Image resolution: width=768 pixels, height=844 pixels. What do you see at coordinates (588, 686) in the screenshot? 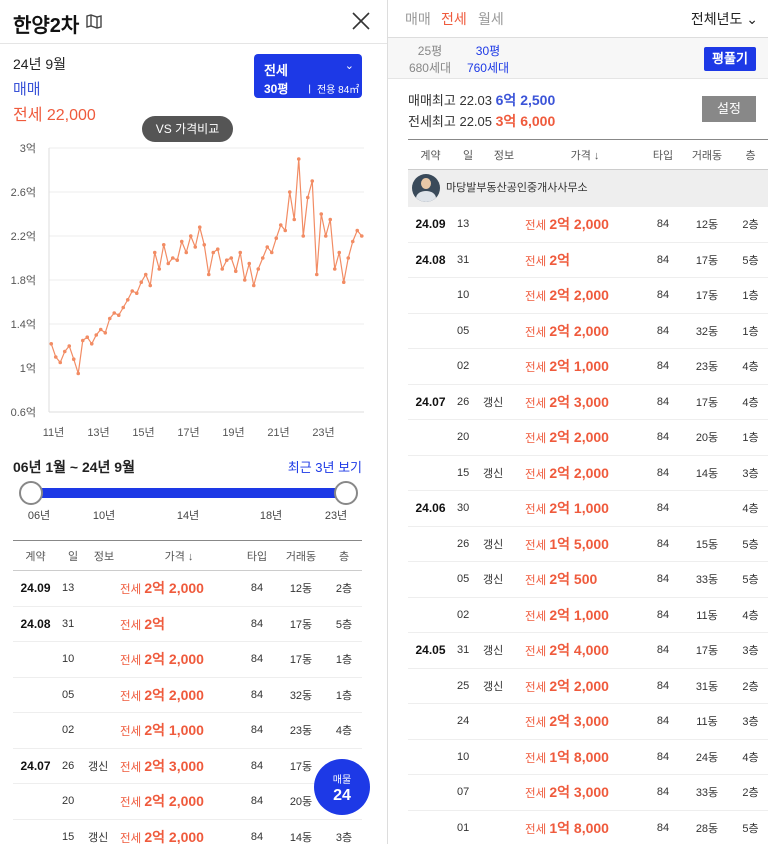
I see `table-row: 25 갱신 전세 2억 2,000 84 31동 2층` at bounding box center [588, 686].